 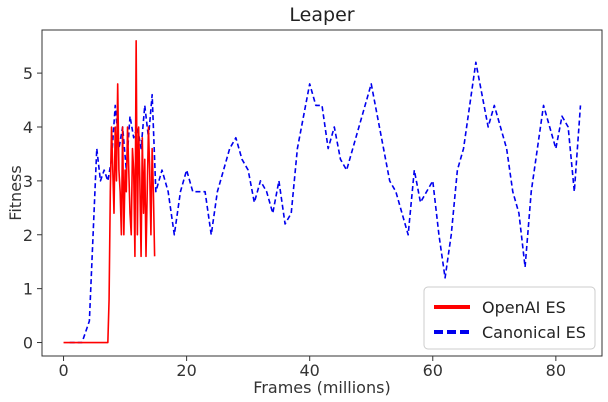 What do you see at coordinates (524, 307) in the screenshot?
I see `legend-label-openai: OpenAI ES` at bounding box center [524, 307].